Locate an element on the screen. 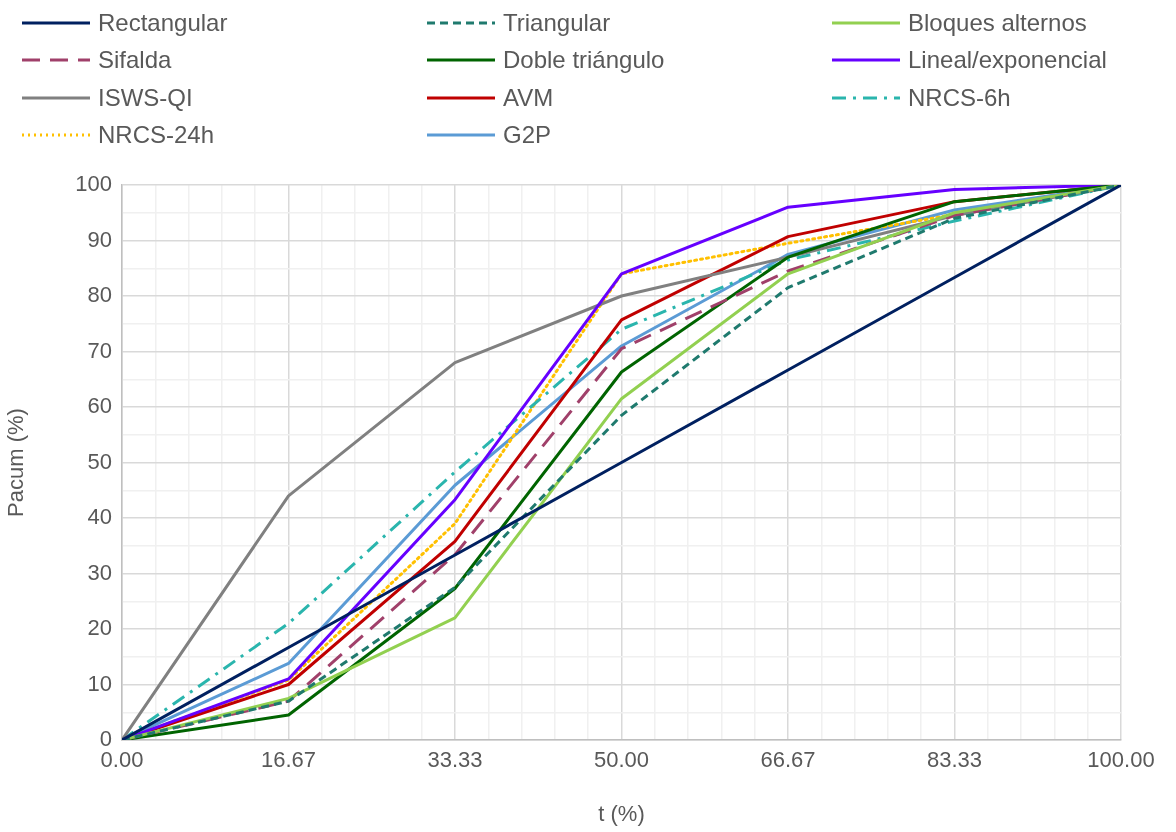 This screenshot has height=832, width=1176. legend-label: Sifalda is located at coordinates (135, 60).